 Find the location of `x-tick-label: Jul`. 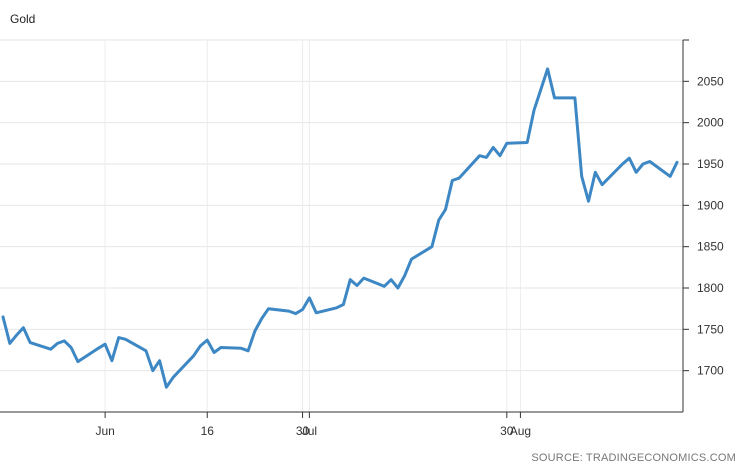

x-tick-label: Jul is located at coordinates (309, 431).